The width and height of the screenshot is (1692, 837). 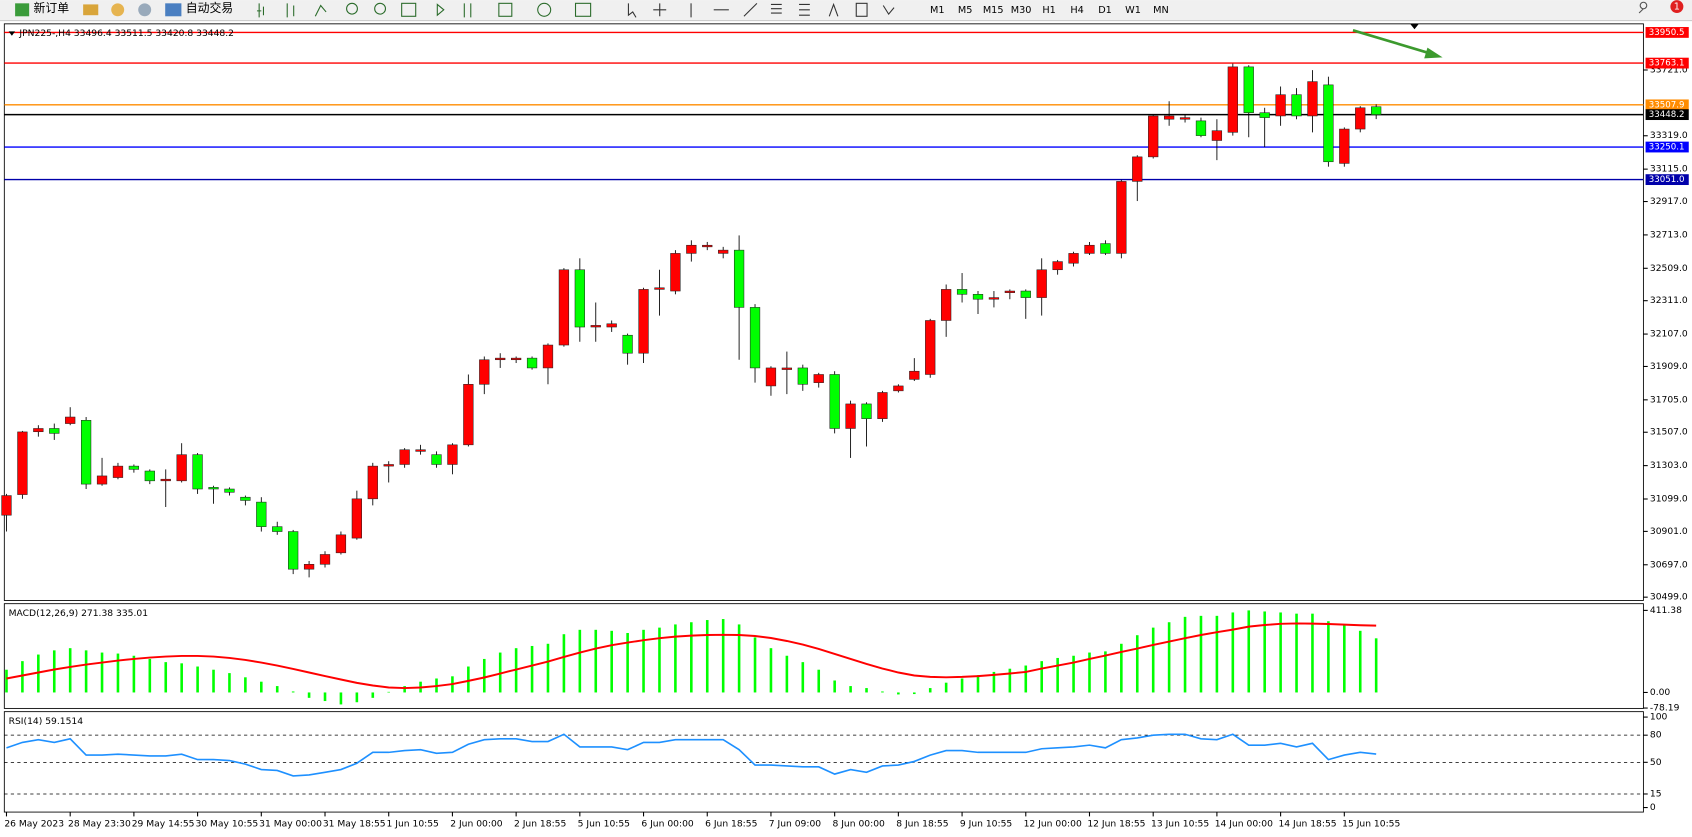 I want to click on price-level-label: 33507.9, so click(x=1667, y=105).